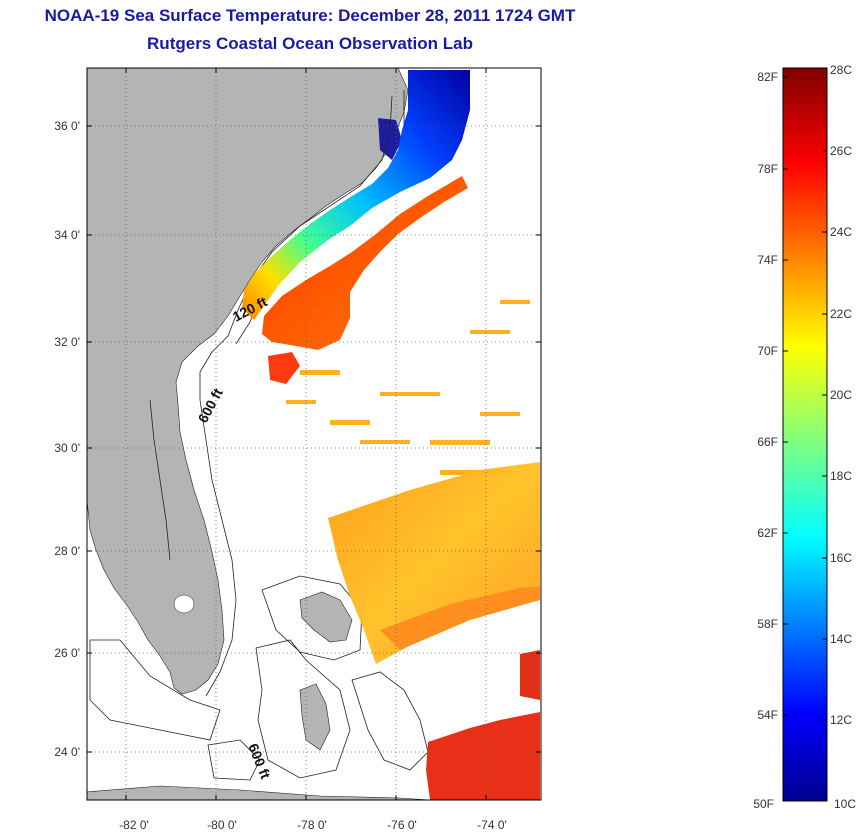 This screenshot has width=864, height=832. I want to click on colorbar-label-f: 54F, so click(767, 715).